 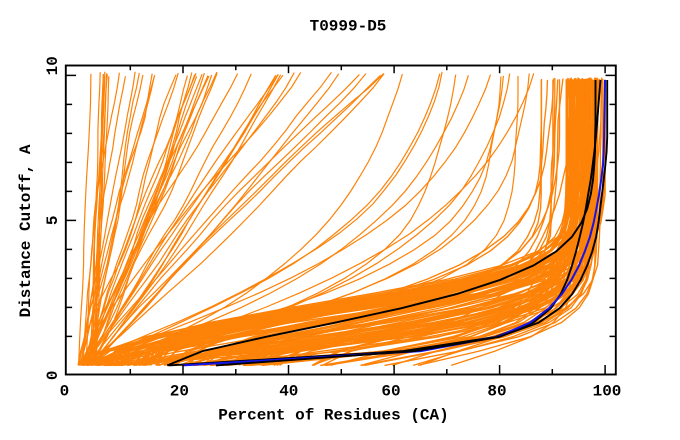 What do you see at coordinates (53, 220) in the screenshot?
I see `svg-text: 5` at bounding box center [53, 220].